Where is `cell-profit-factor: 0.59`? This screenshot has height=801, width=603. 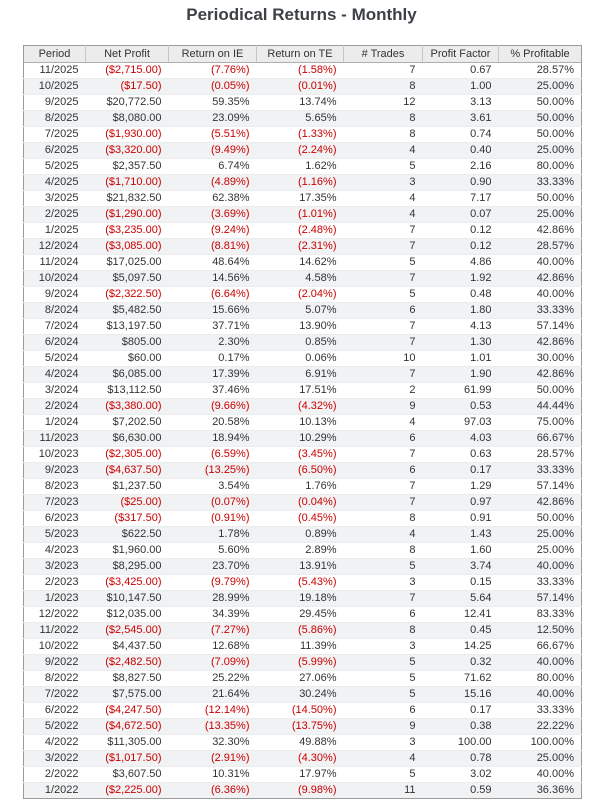 cell-profit-factor: 0.59 is located at coordinates (481, 790).